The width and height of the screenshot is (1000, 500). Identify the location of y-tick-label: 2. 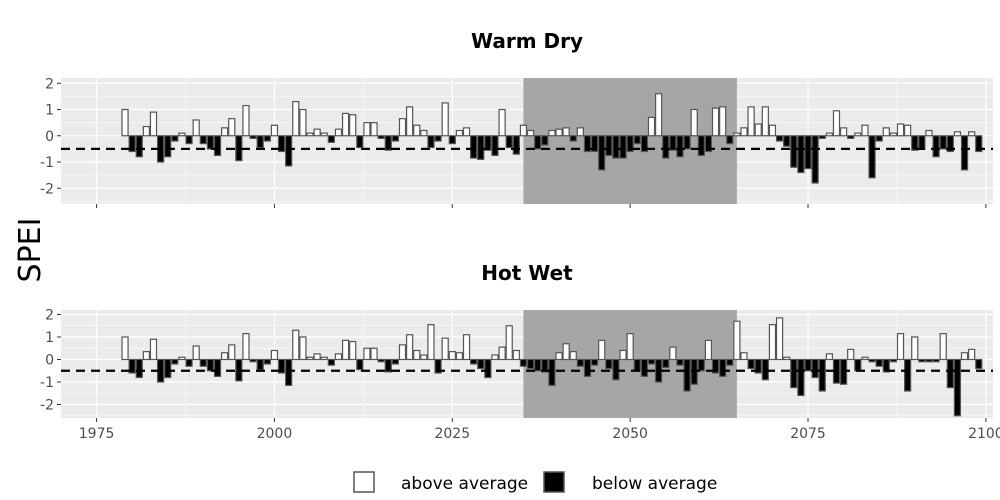
(49, 84).